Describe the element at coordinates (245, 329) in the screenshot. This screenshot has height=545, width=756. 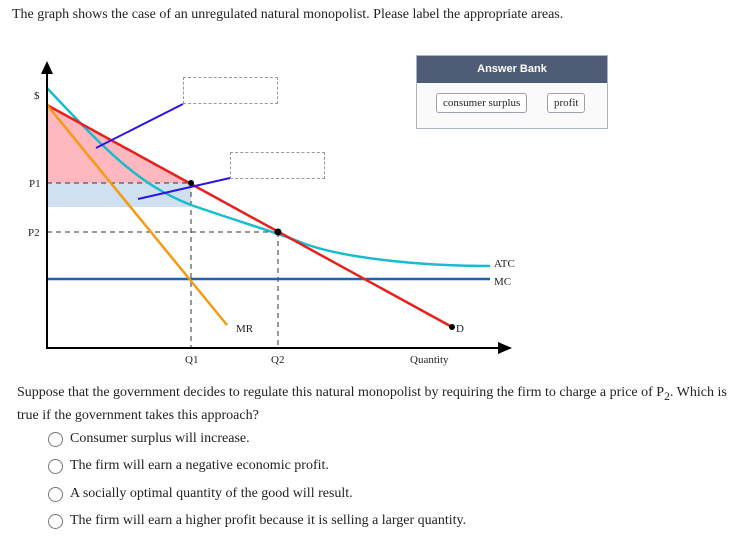
I see `mr-label: MR` at that location.